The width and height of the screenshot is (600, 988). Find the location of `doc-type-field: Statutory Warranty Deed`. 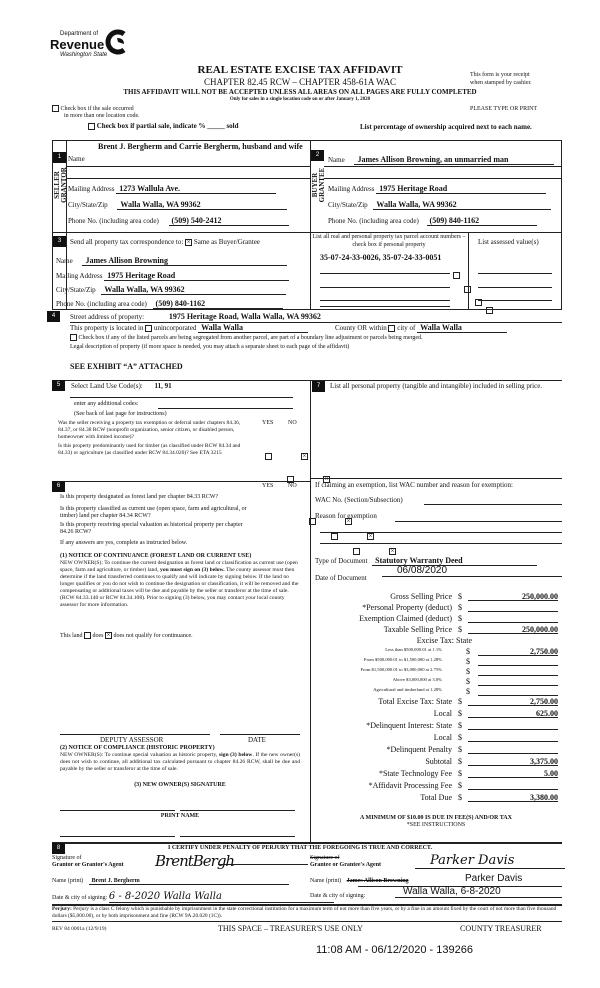

doc-type-field: Statutory Warranty Deed is located at coordinates (455, 561).